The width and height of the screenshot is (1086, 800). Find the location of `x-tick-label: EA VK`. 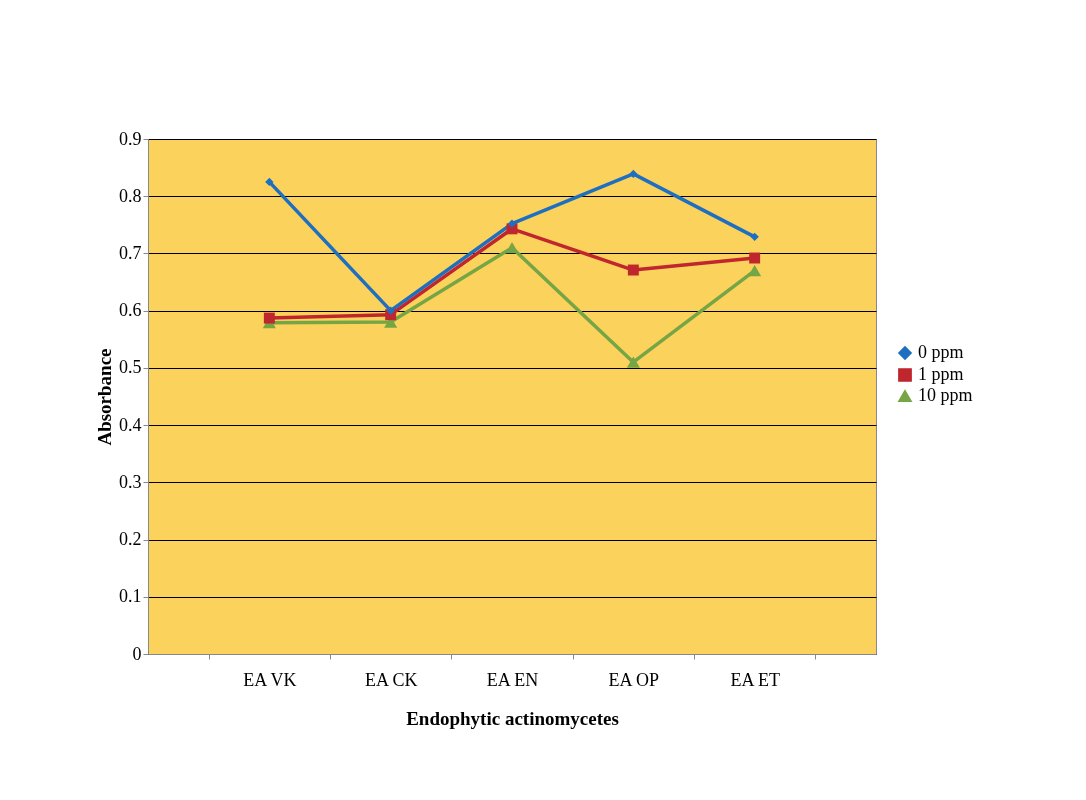

x-tick-label: EA VK is located at coordinates (270, 679).